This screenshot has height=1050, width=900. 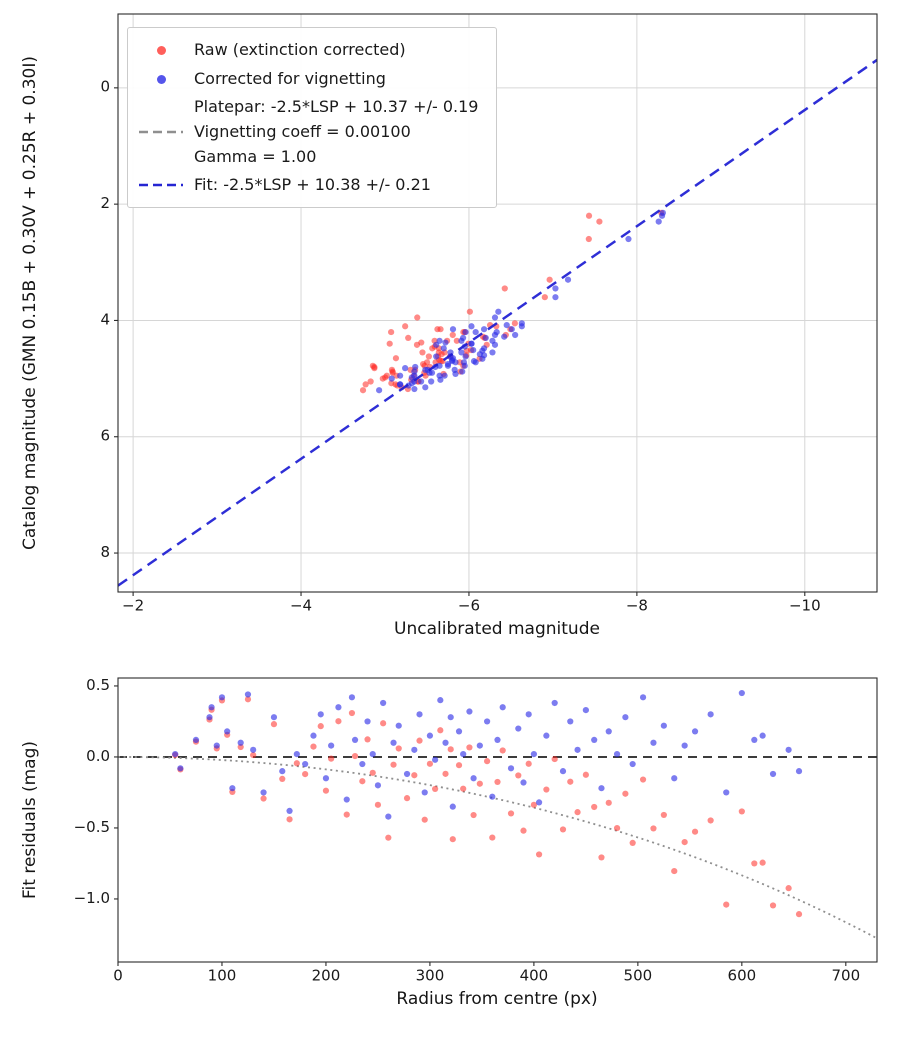 What do you see at coordinates (290, 78) in the screenshot?
I see `legend-label: Corrected for vignetting` at bounding box center [290, 78].